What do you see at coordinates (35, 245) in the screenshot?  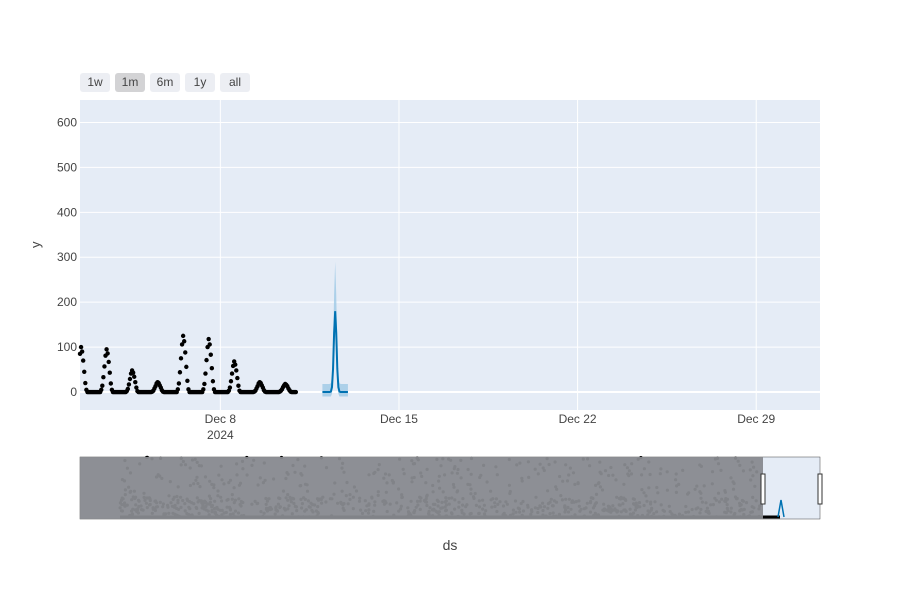 I see `y-axis-title: y` at bounding box center [35, 245].